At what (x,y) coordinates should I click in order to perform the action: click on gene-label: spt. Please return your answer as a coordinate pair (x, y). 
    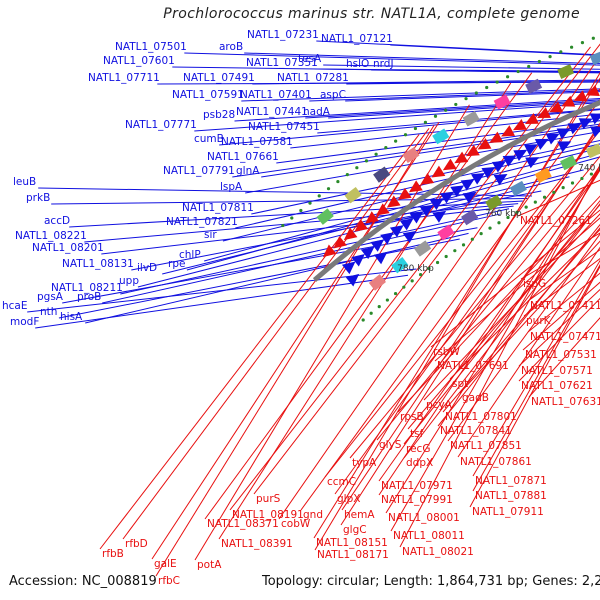
    Looking at the image, I should click on (460, 384).